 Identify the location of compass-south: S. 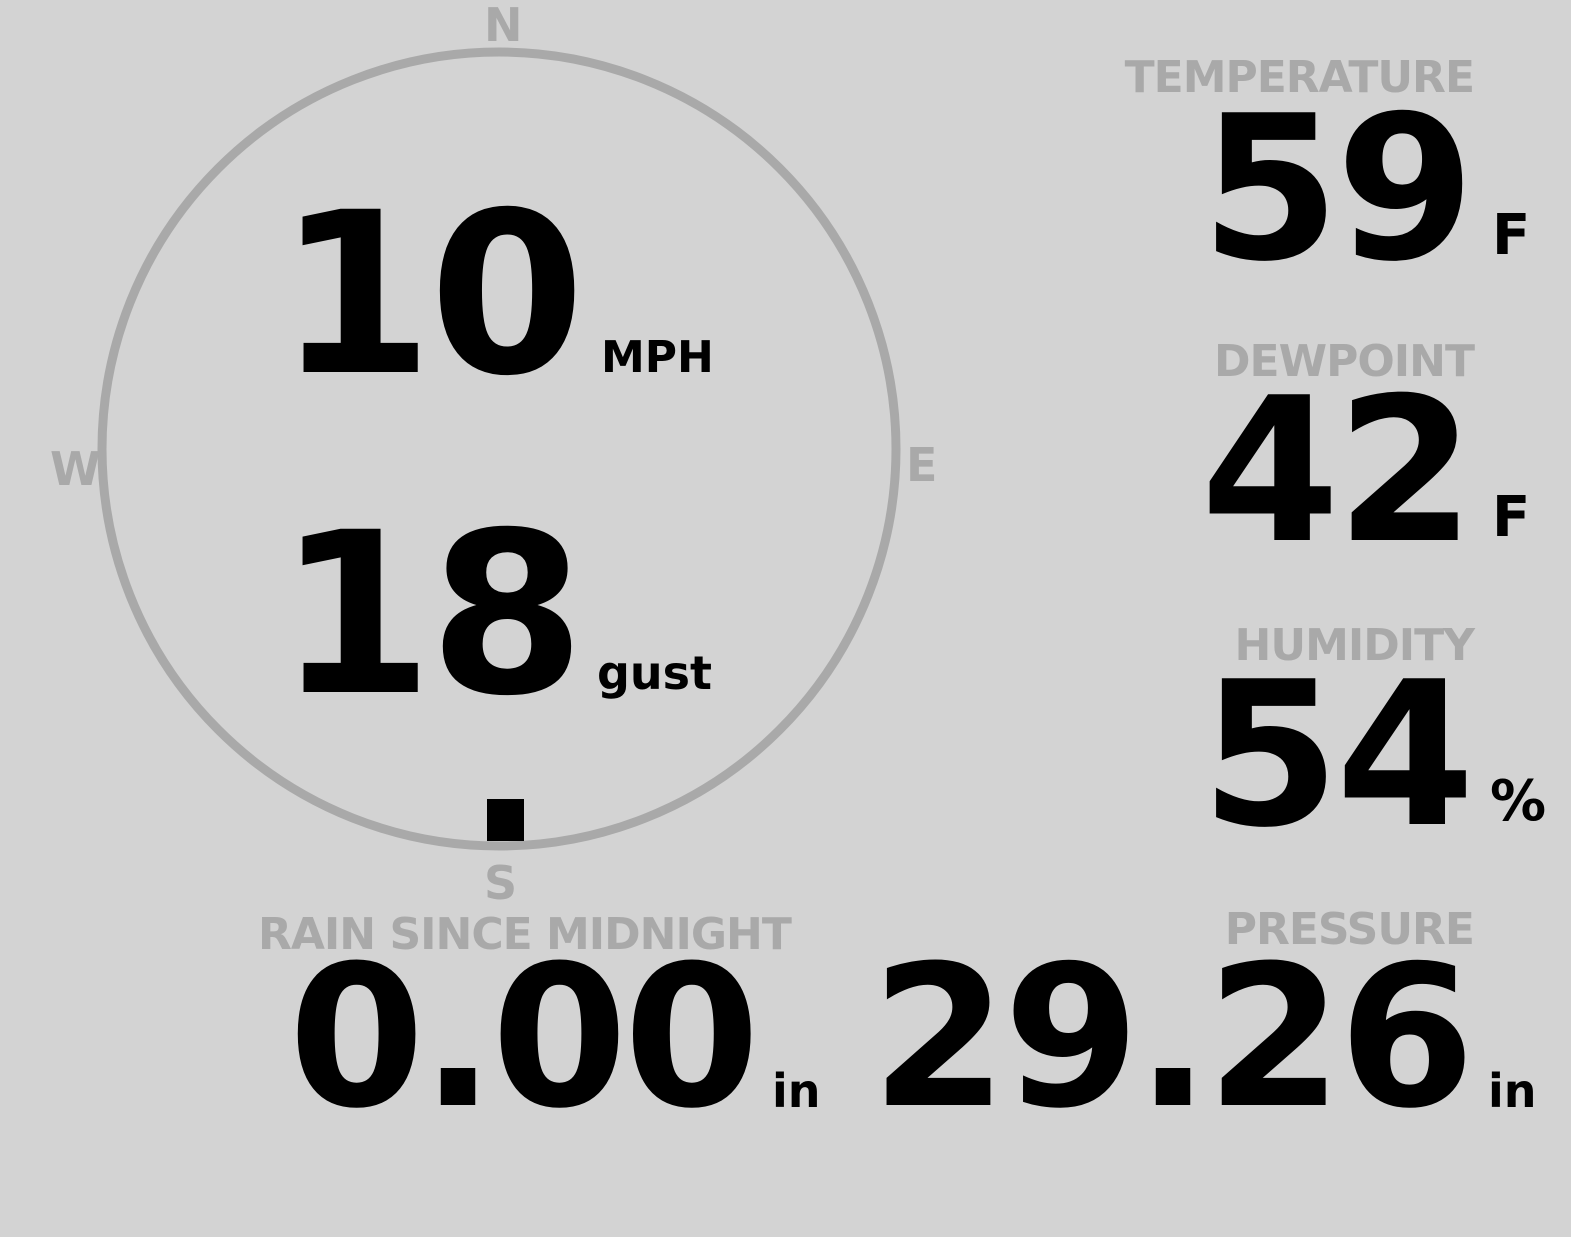
(501, 883).